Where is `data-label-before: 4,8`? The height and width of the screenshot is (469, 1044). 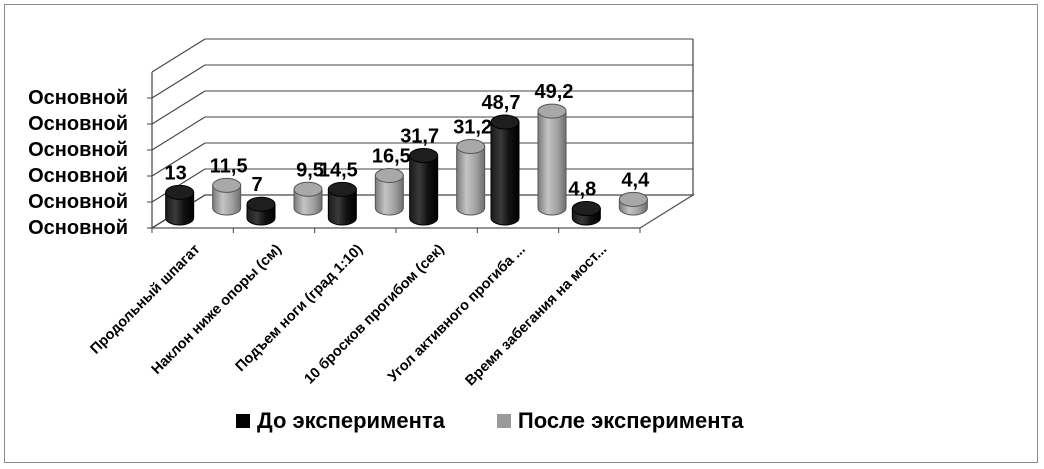 data-label-before: 4,8 is located at coordinates (582, 190).